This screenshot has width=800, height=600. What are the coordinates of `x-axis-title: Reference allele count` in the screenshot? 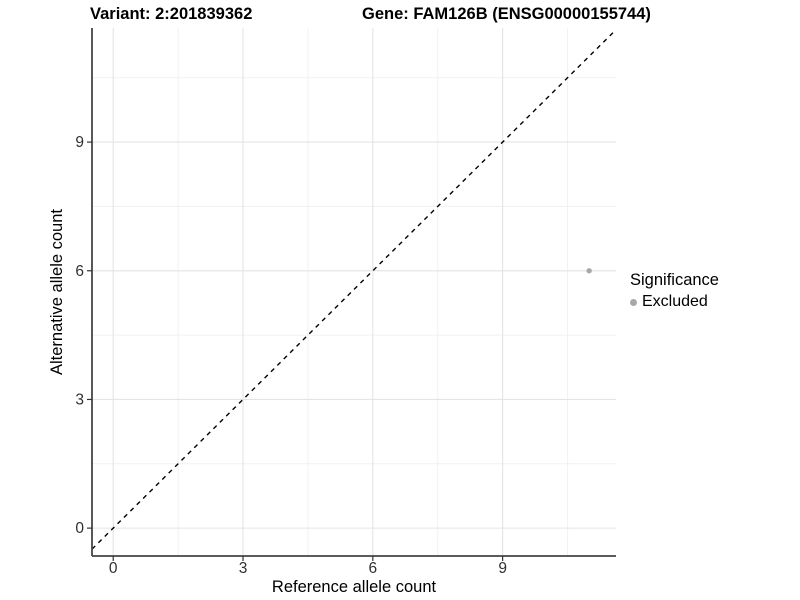 It's located at (354, 587).